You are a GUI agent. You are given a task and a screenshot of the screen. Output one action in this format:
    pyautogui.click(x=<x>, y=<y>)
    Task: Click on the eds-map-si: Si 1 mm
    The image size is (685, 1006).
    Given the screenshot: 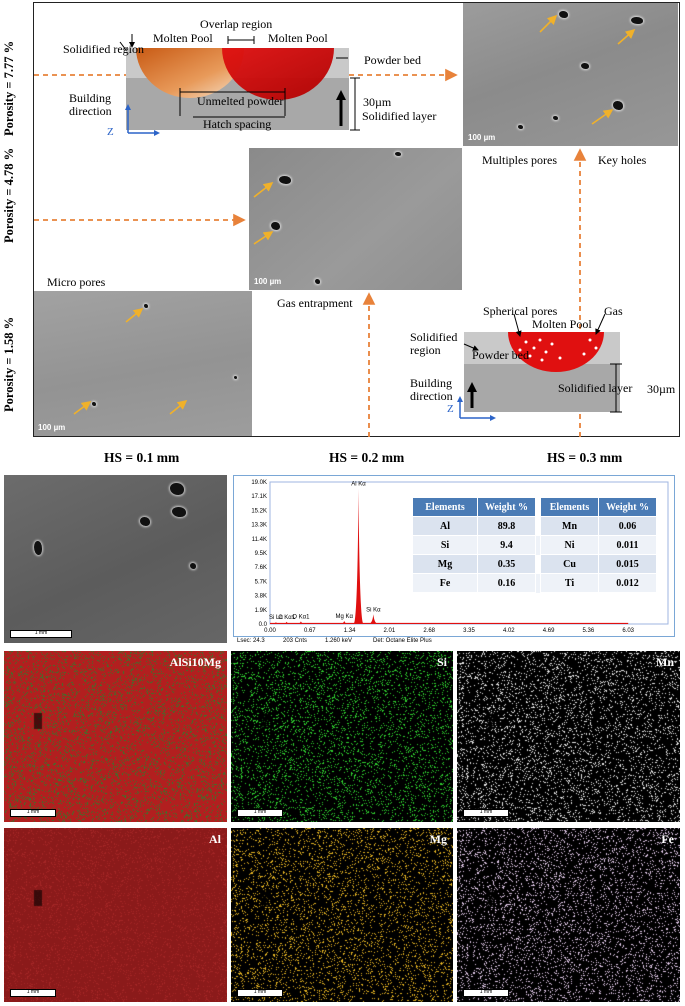 What is the action you would take?
    pyautogui.click(x=342, y=736)
    